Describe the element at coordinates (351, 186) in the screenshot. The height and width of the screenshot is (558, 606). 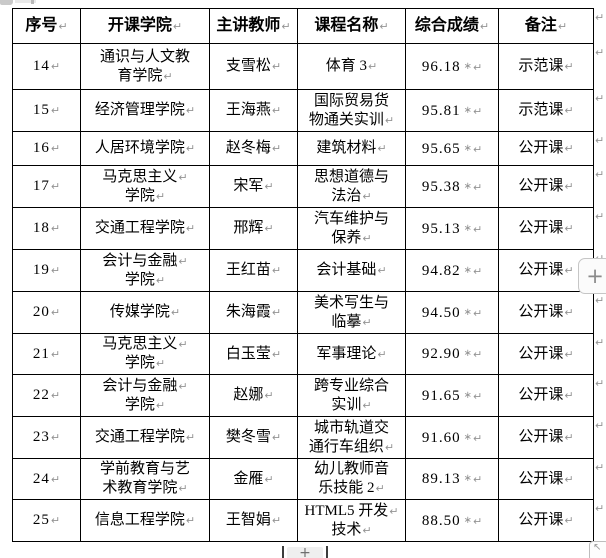
I see `cell-course: 思想道德与 法治↵` at that location.